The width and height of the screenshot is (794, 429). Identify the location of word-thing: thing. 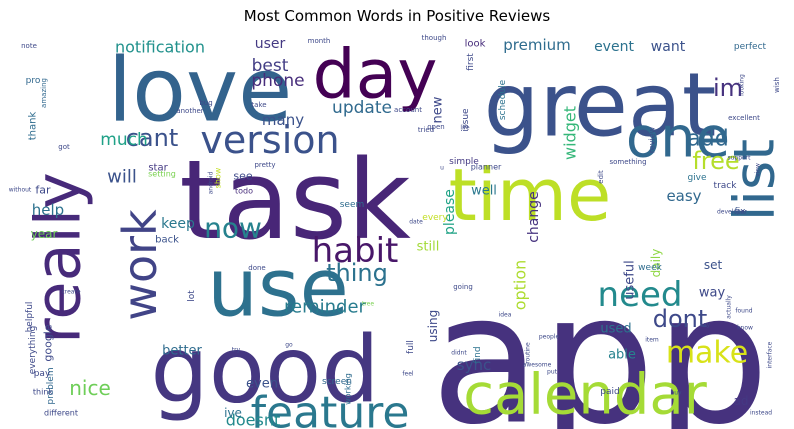
(357, 273).